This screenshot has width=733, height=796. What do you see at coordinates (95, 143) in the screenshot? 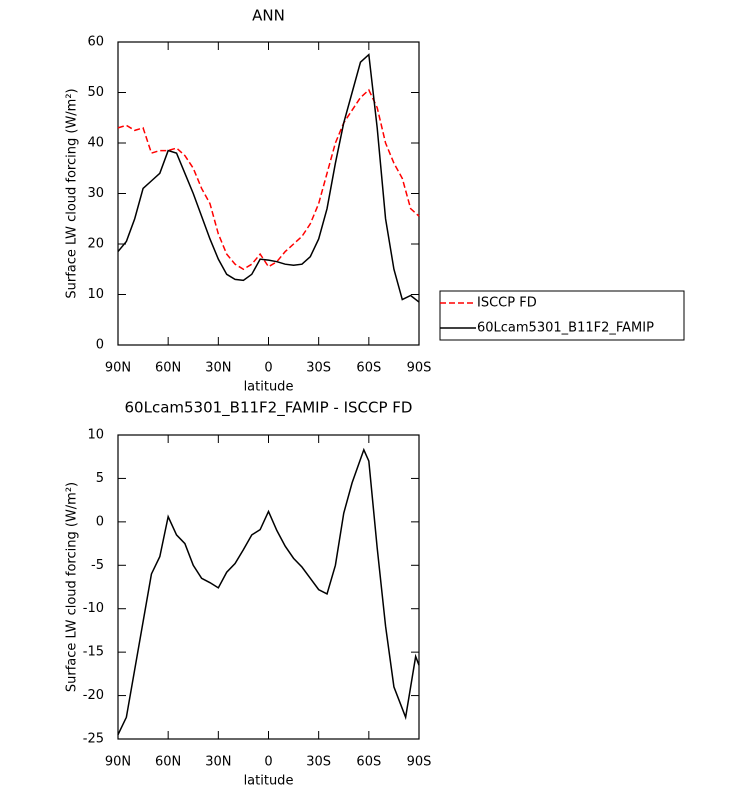
I see `y-tick-label: 40` at bounding box center [95, 143].